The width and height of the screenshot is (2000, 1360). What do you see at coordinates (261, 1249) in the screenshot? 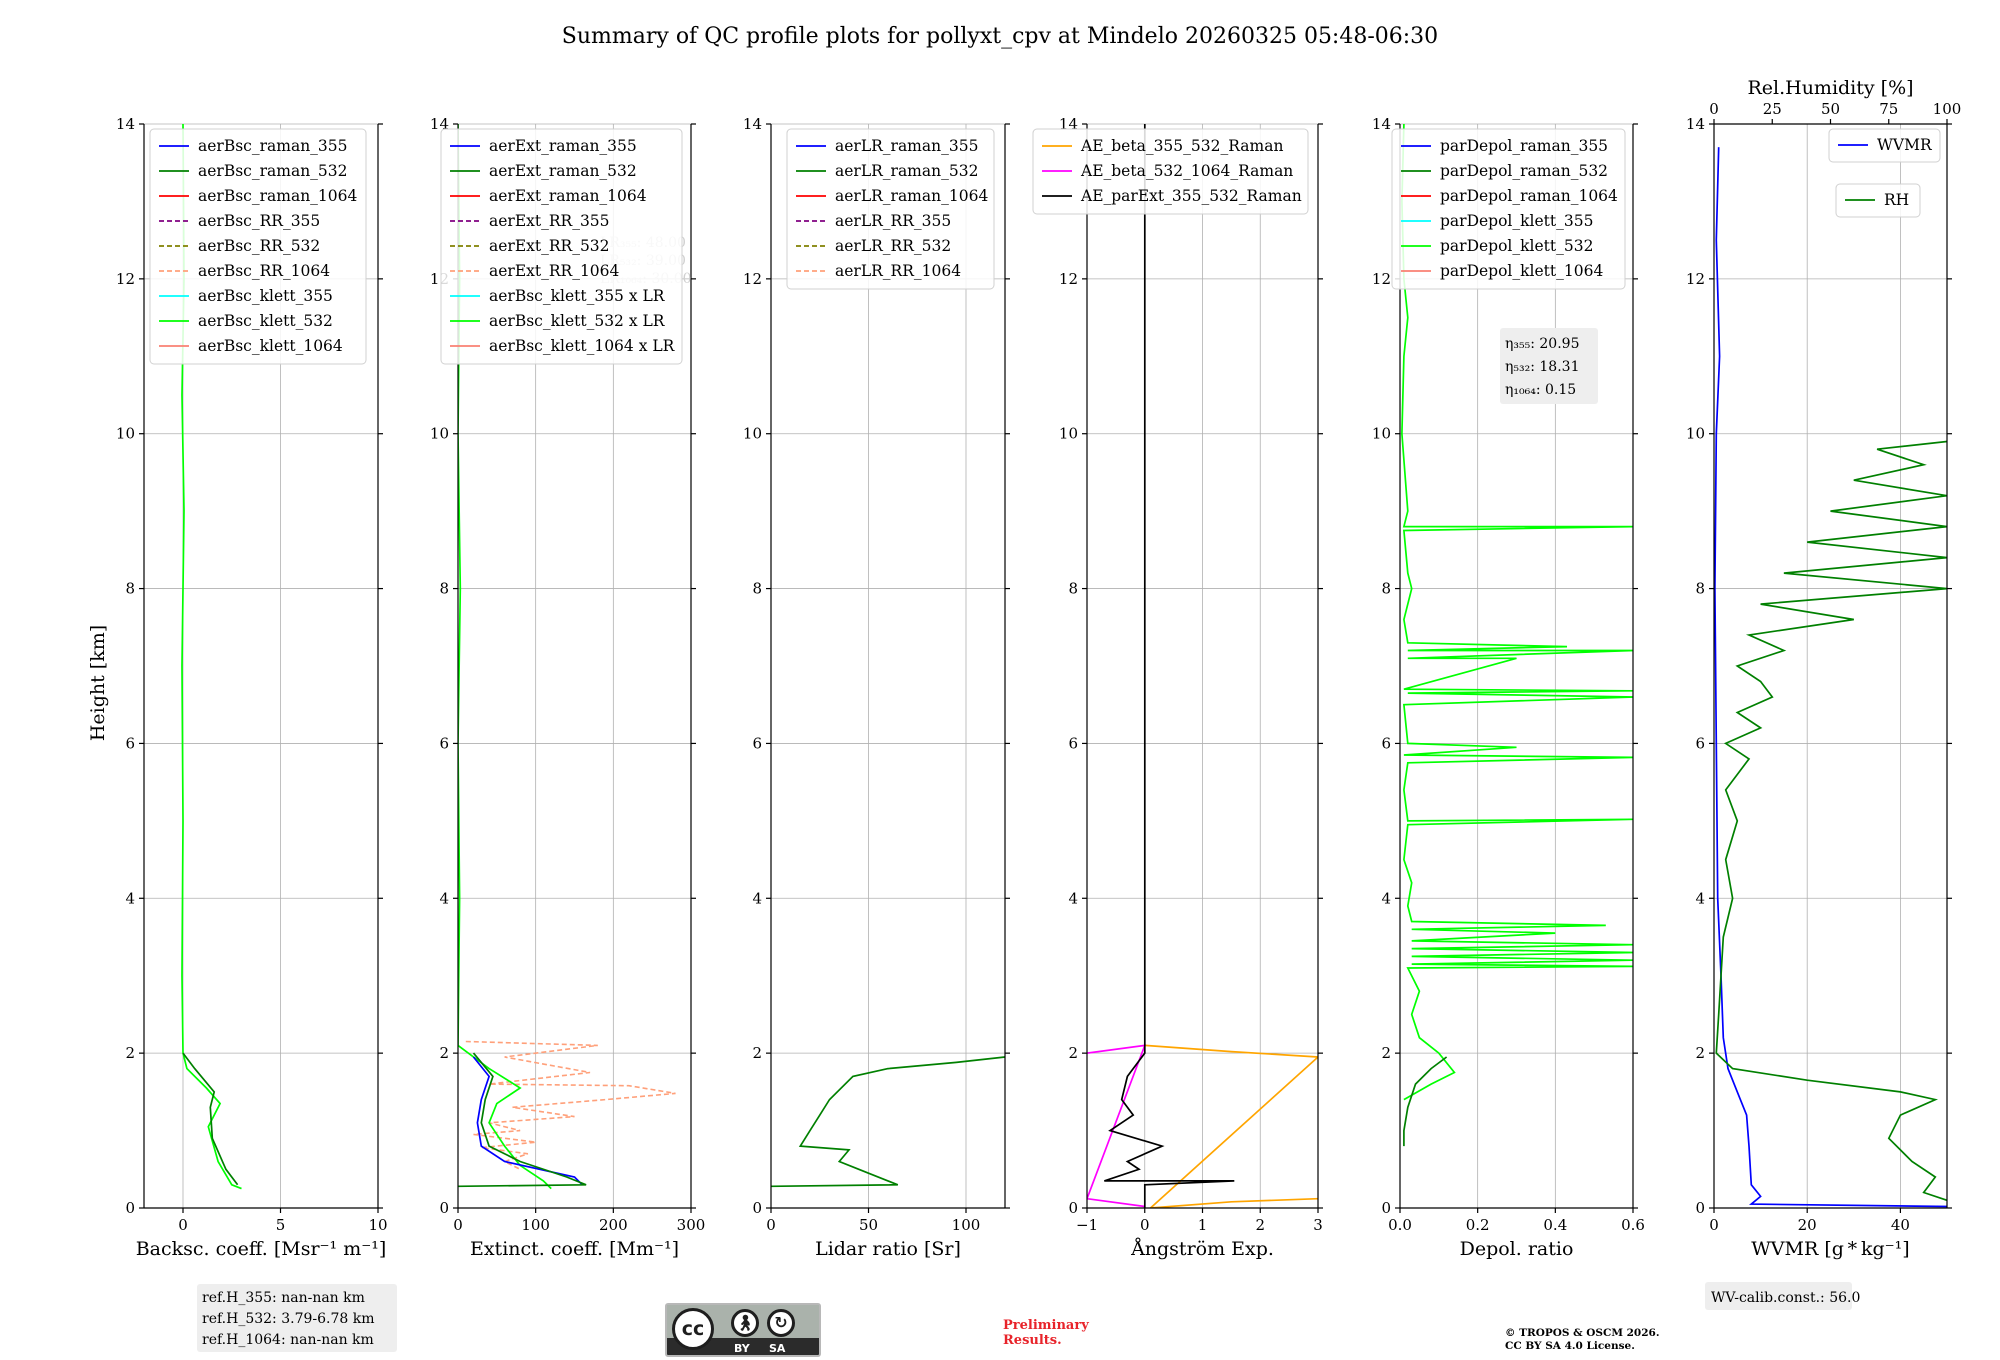
I see `x-axis-label: Backsc. coeff. [Msr⁻¹ m⁻¹]` at bounding box center [261, 1249].